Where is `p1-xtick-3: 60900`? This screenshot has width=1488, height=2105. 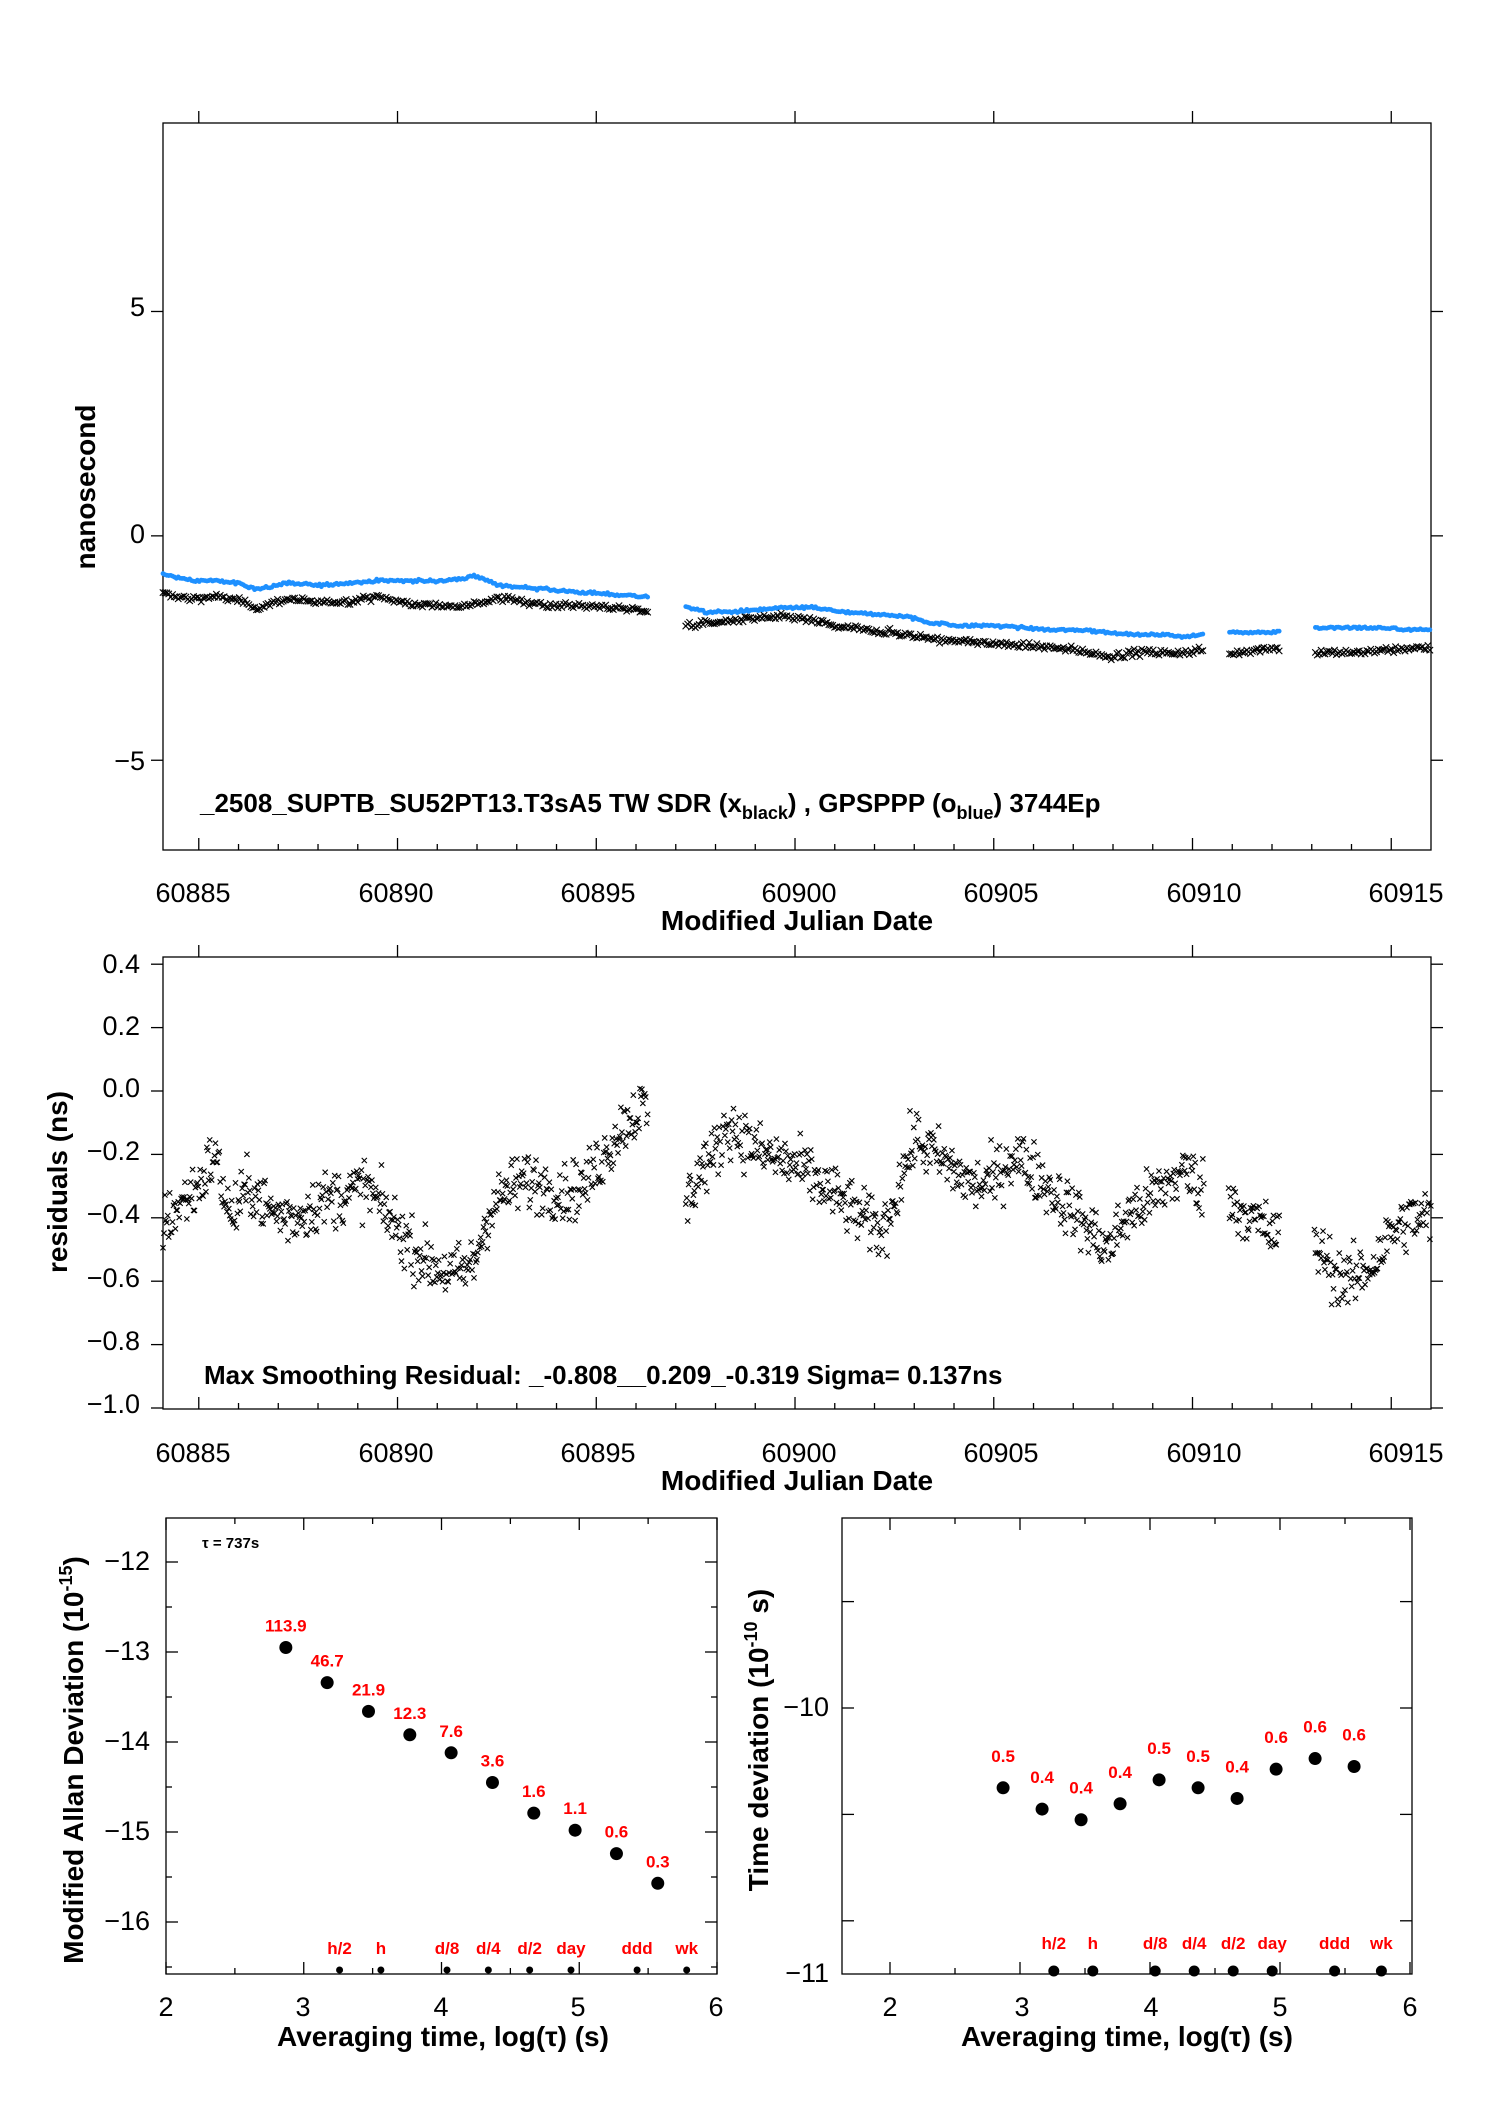 p1-xtick-3: 60900 is located at coordinates (798, 893).